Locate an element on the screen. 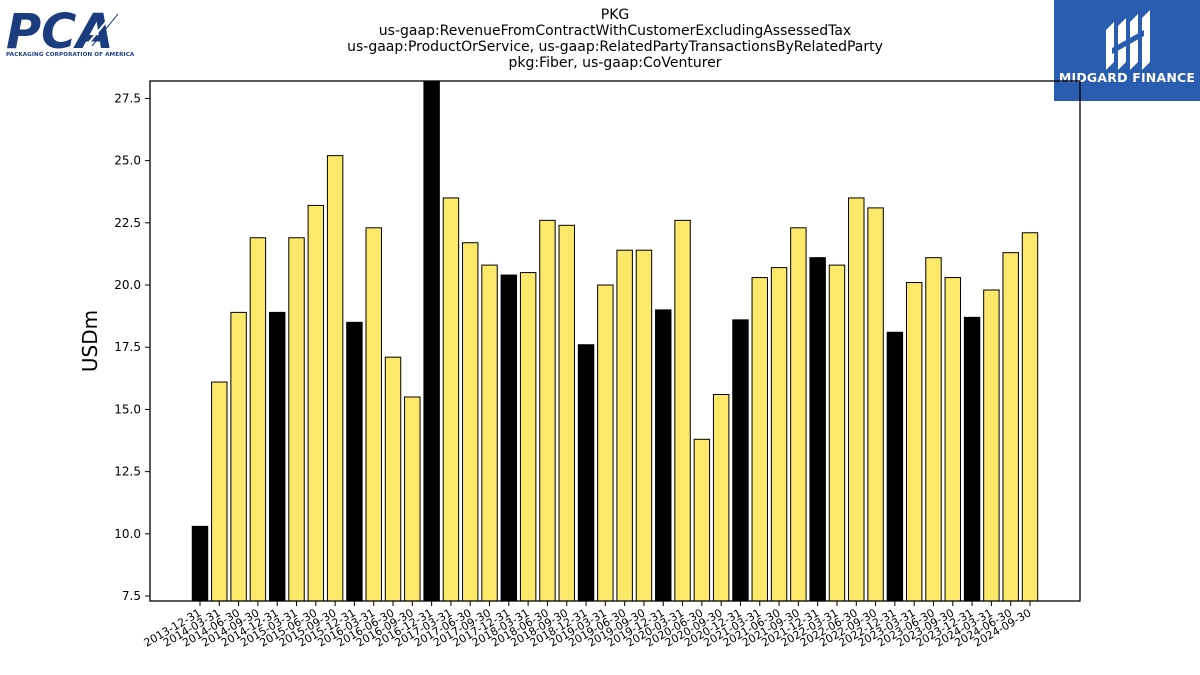 This screenshot has width=1200, height=675. pca-logo-mark: PCA is located at coordinates (62, 32).